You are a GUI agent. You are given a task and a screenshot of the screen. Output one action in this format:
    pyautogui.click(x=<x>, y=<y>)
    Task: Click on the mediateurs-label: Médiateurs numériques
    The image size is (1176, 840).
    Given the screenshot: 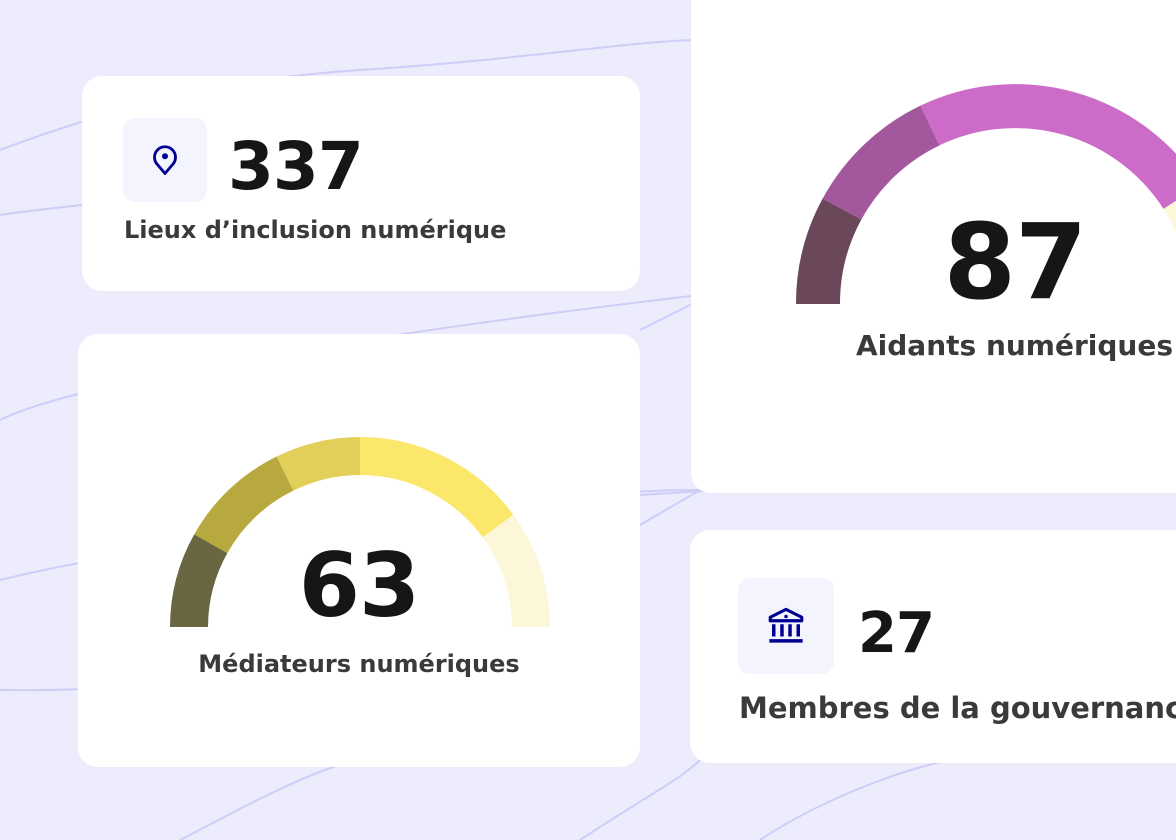 What is the action you would take?
    pyautogui.click(x=359, y=664)
    